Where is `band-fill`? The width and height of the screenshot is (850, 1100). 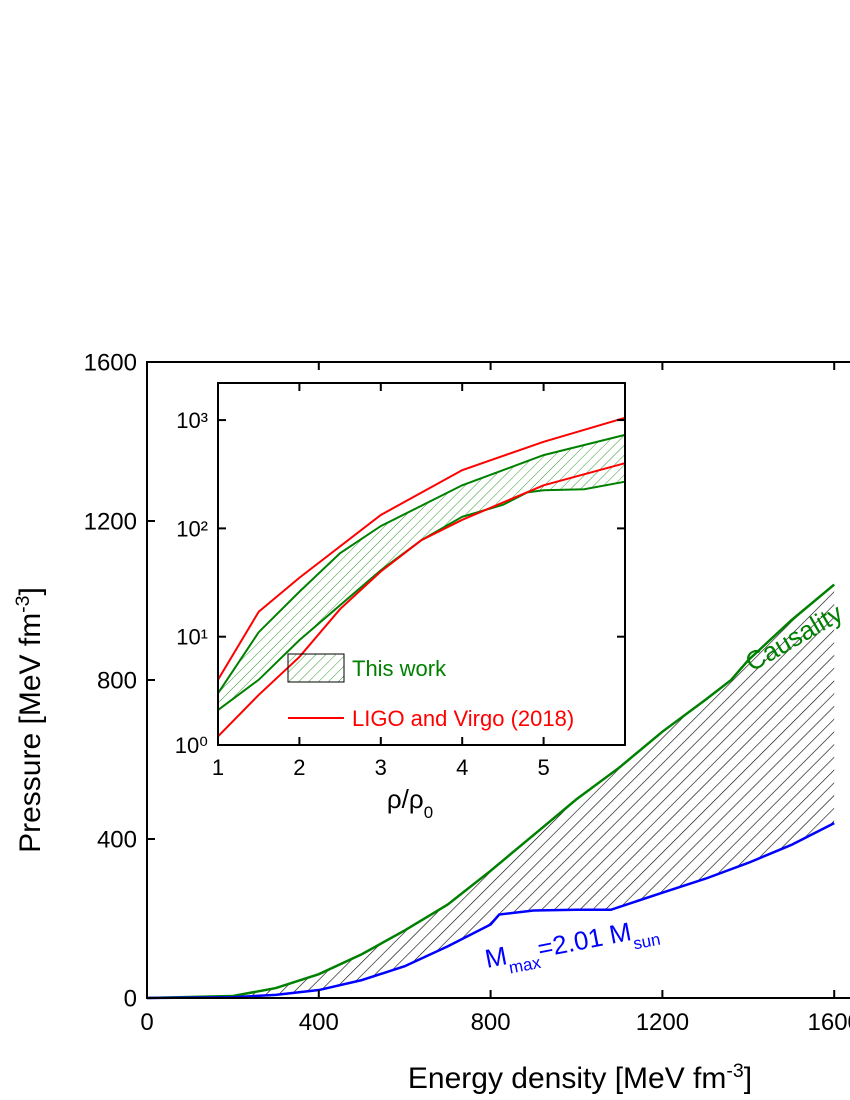 band-fill is located at coordinates (421, 572).